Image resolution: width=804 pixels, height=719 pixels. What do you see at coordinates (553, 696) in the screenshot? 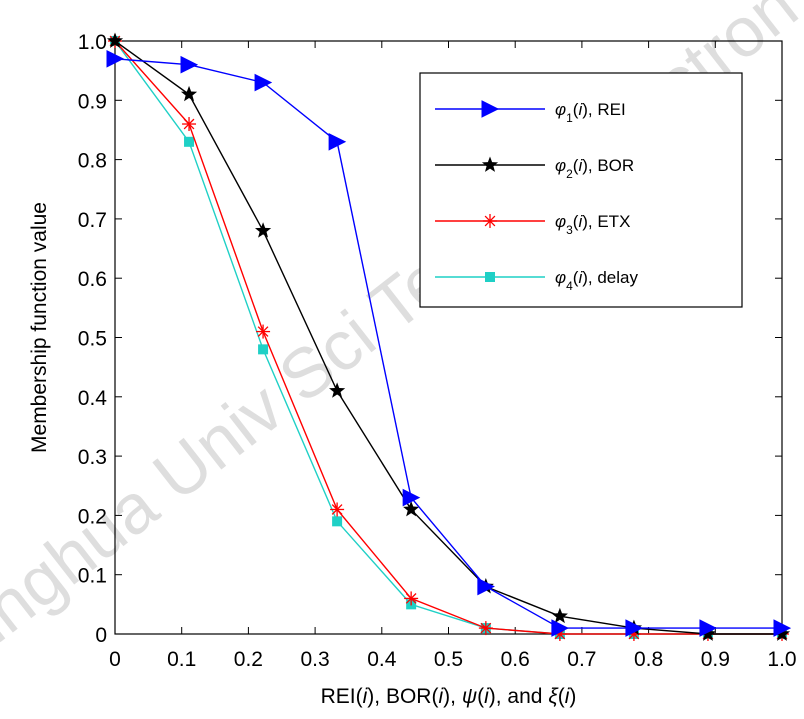
I see `x-axis-title-part: ξ` at bounding box center [553, 696].